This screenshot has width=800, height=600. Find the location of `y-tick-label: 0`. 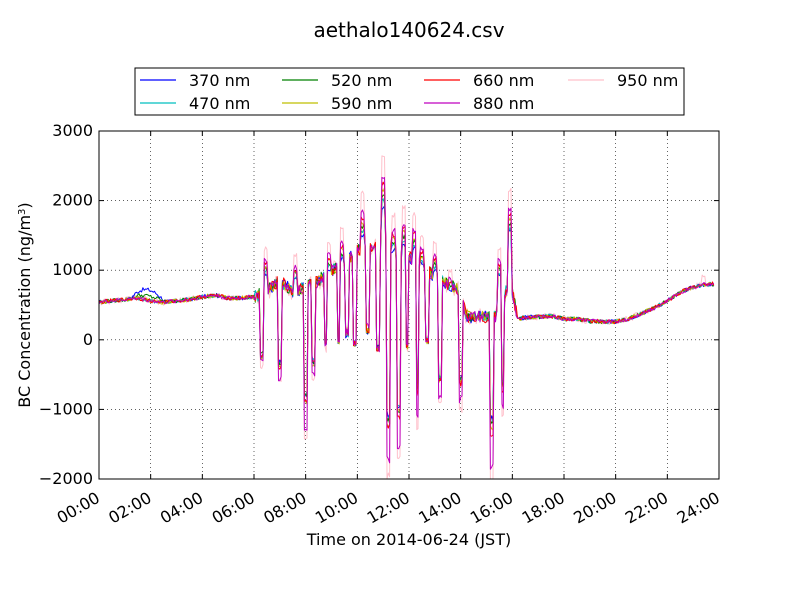

y-tick-label: 0 is located at coordinates (88, 339).